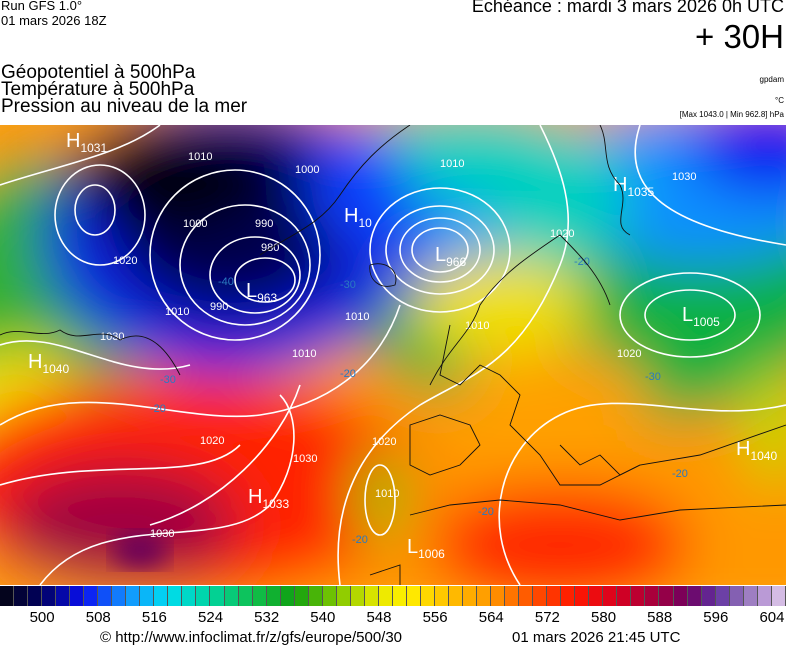 The height and width of the screenshot is (648, 786). What do you see at coordinates (86, 142) in the screenshot?
I see `pressure-center-high: H1031` at bounding box center [86, 142].